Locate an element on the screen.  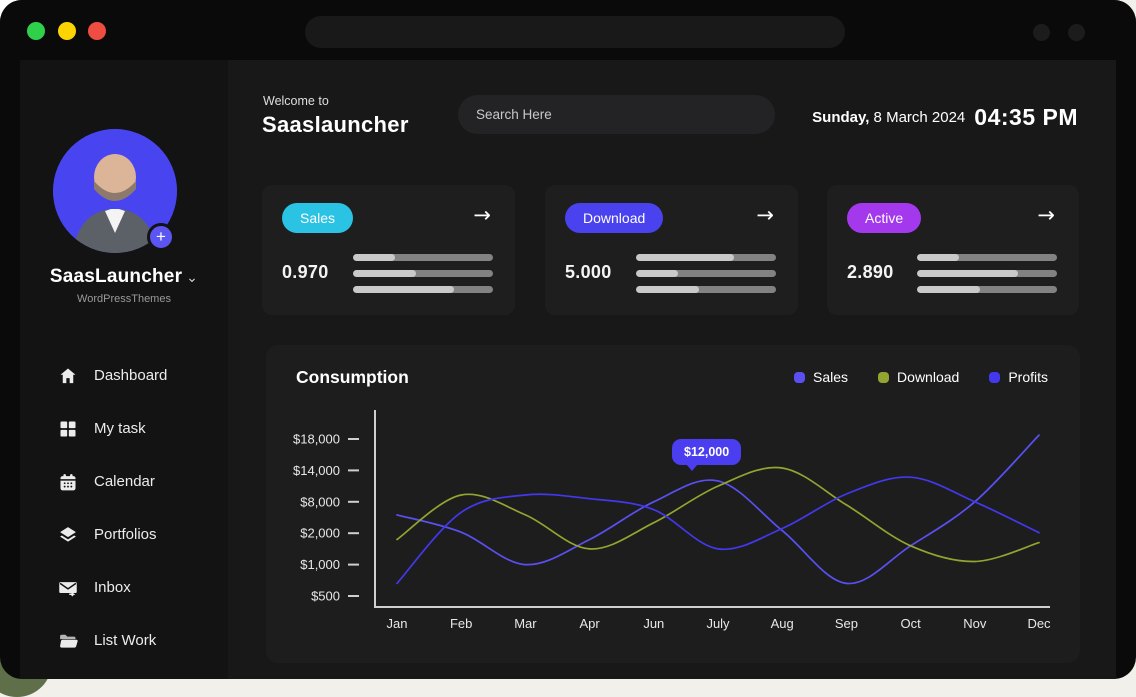
sidebar-item-dashboard: Dashboard is located at coordinates (124, 375).